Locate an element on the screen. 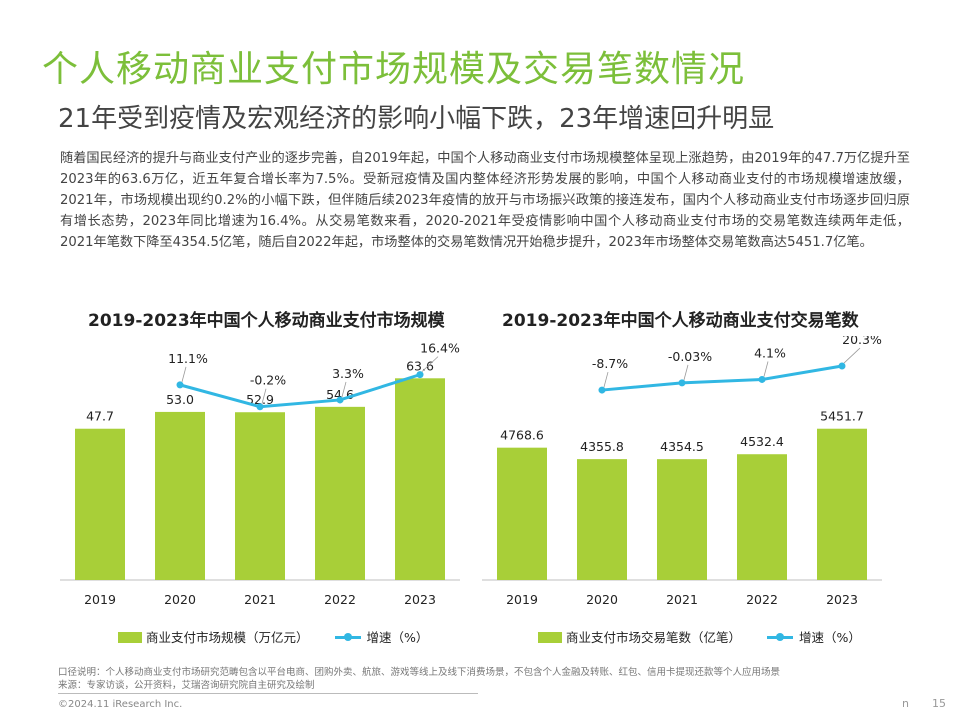  chart-title-transactions: 2019-2023年中国个人移动商业支付交易笔数 is located at coordinates (680, 321).